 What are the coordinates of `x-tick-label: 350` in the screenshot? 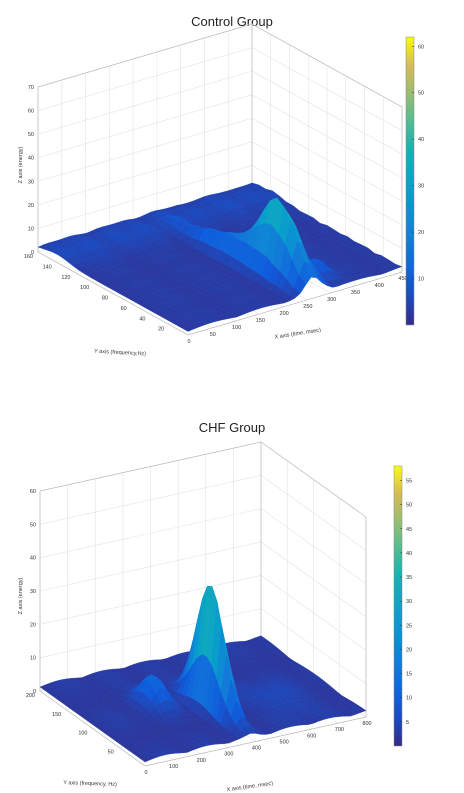 It's located at (355, 293).